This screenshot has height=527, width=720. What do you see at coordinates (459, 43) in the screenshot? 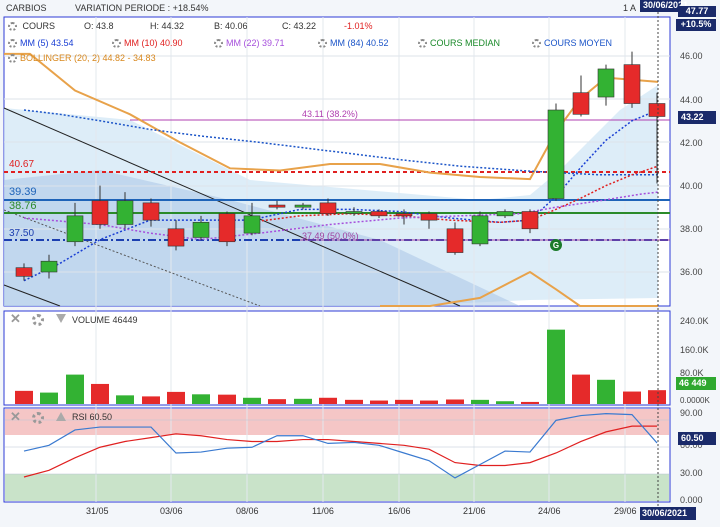
I see `legend-cours-median: COURS MEDIAN` at bounding box center [459, 43].